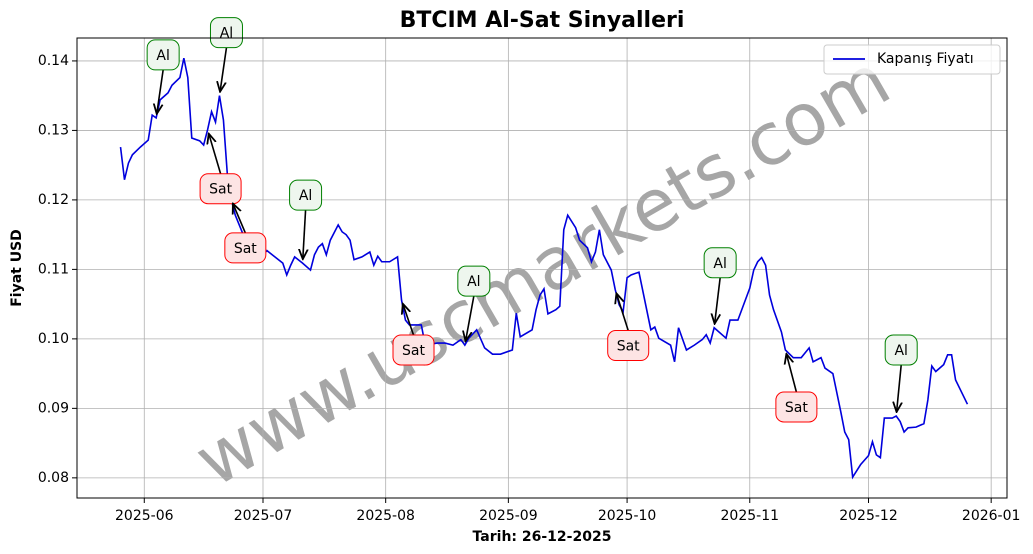 This screenshot has height=554, width=1033. What do you see at coordinates (868, 516) in the screenshot?
I see `x-tick-label: 2025-12` at bounding box center [868, 516].